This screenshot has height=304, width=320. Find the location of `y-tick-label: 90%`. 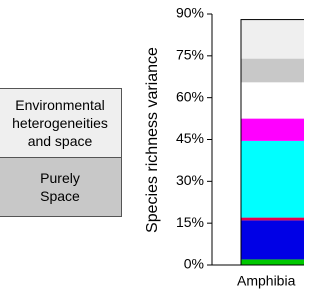

y-tick-label: 90% is located at coordinates (190, 13).